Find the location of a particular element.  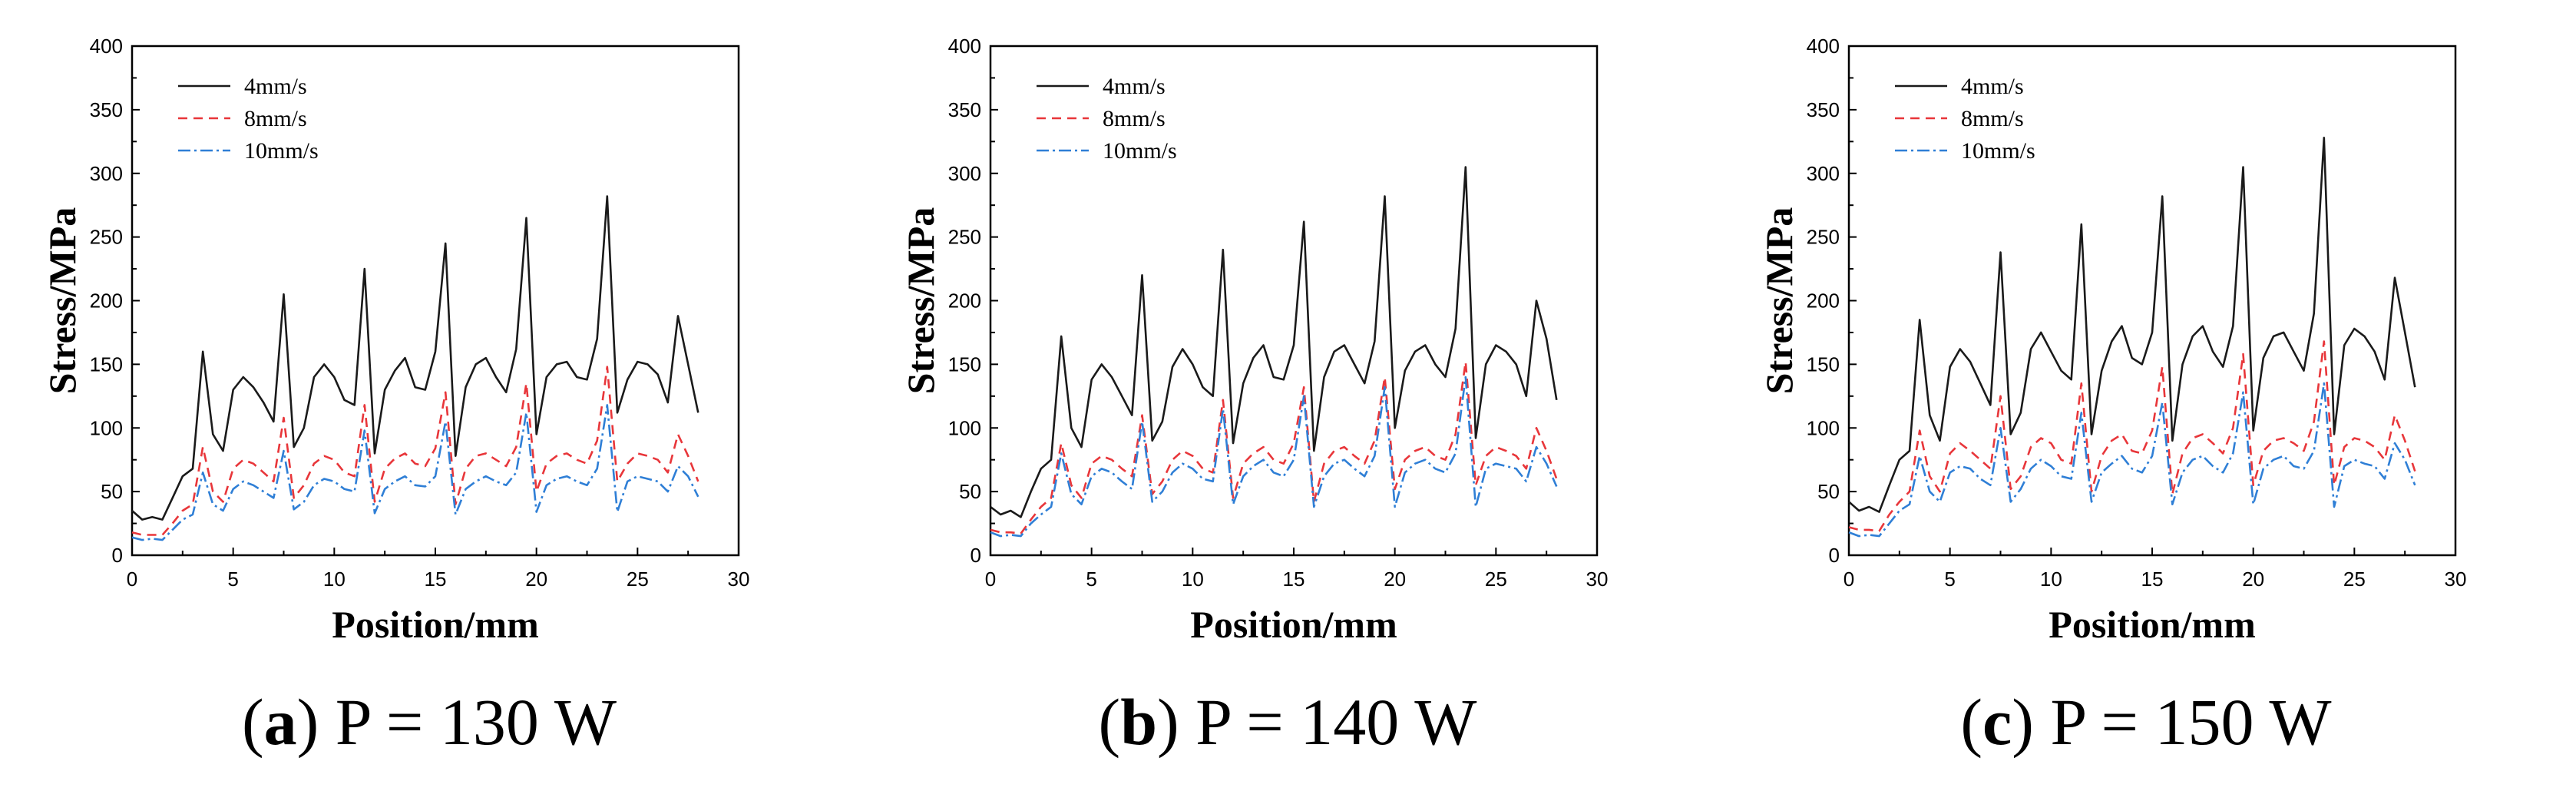

caption-b-letter: b is located at coordinates (1139, 722).